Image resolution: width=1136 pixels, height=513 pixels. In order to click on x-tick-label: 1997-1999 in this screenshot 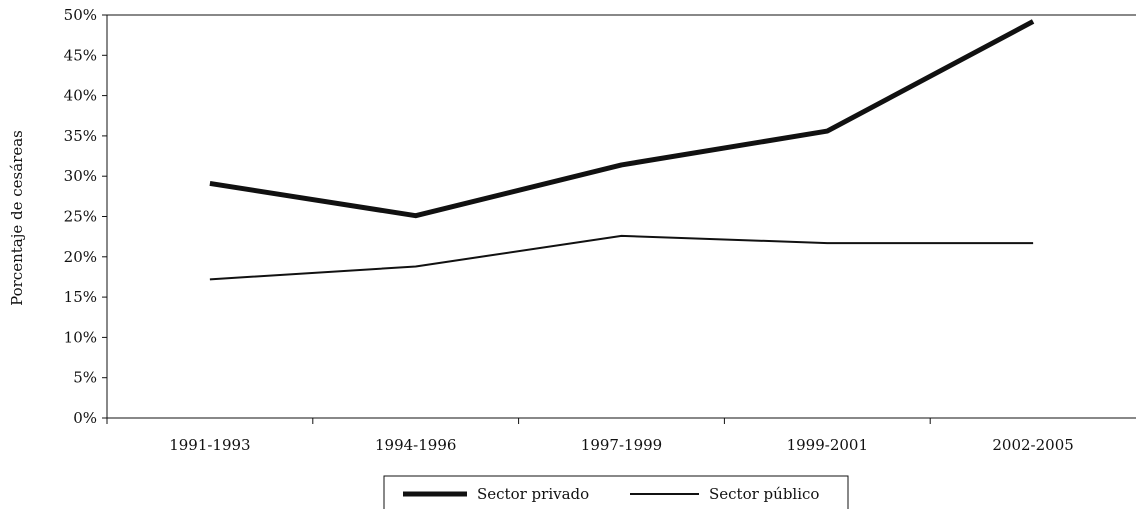, I will do `click(621, 445)`.